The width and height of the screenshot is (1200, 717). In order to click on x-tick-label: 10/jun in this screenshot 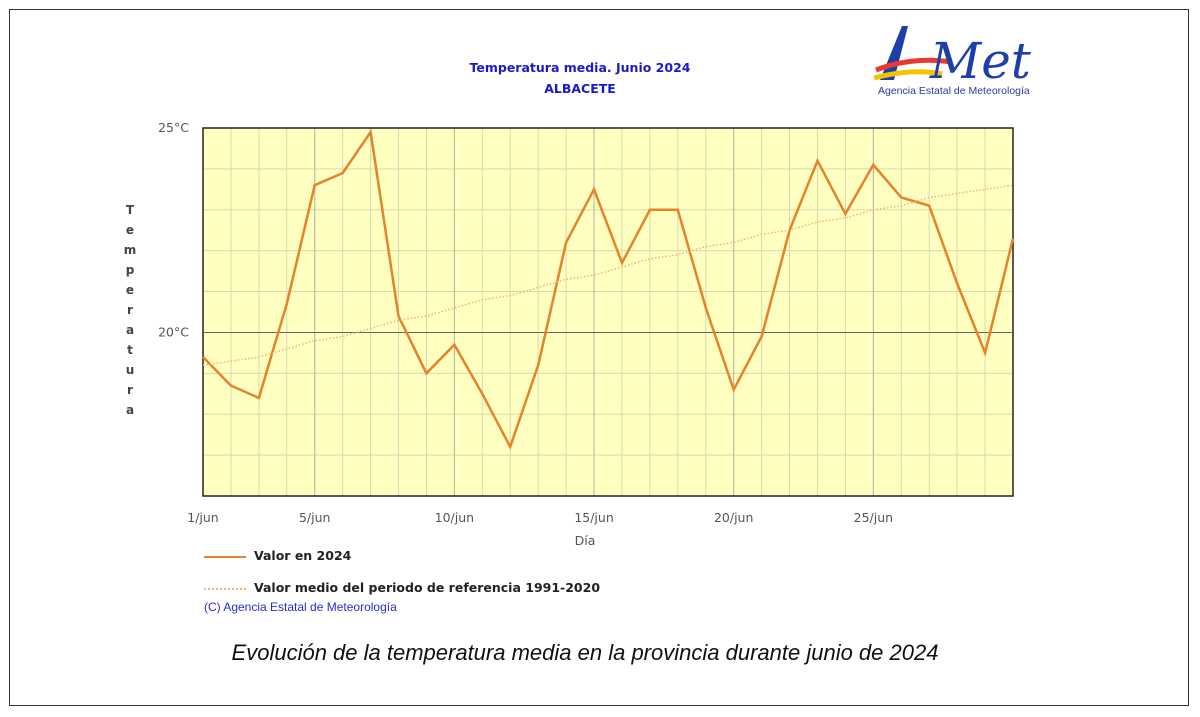, I will do `click(454, 517)`.